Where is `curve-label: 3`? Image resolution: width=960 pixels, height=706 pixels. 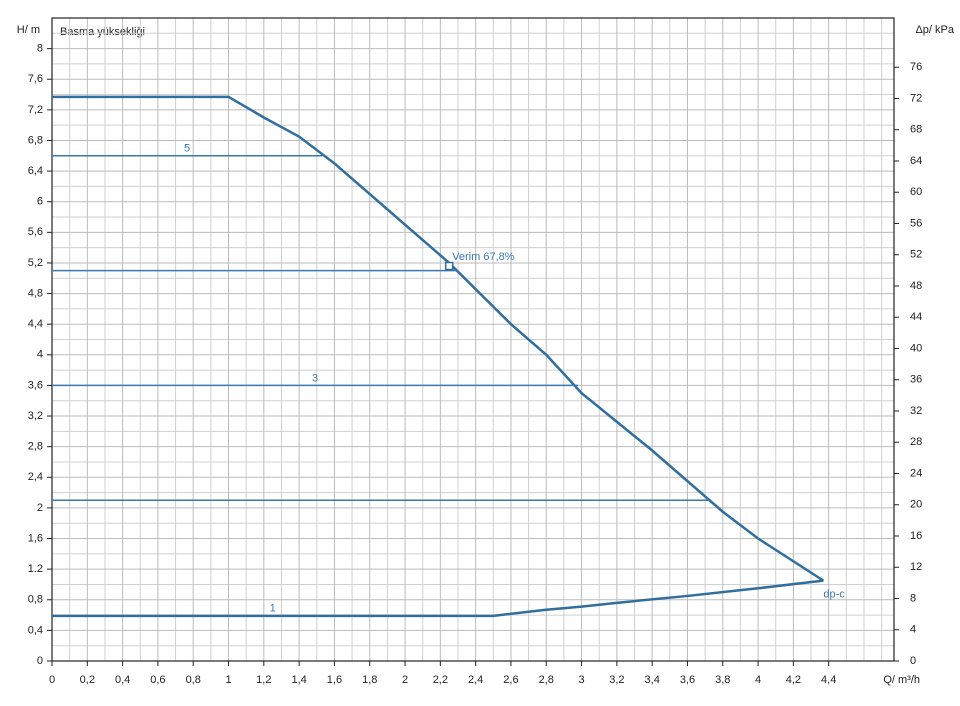
curve-label: 3 is located at coordinates (315, 378).